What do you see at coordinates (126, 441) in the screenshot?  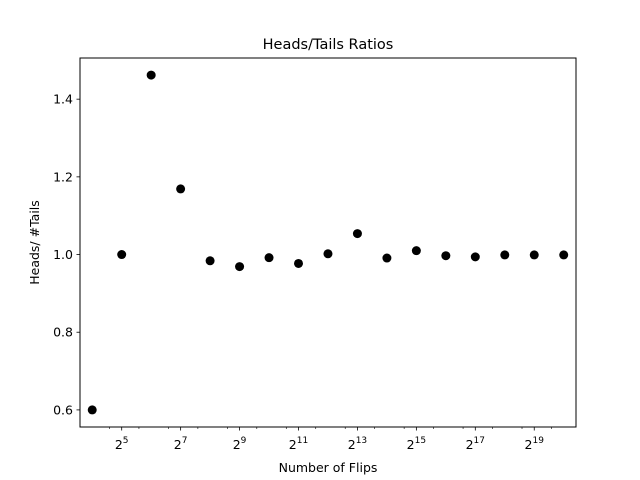 I see `x-tick-exp-0: 5` at bounding box center [126, 441].